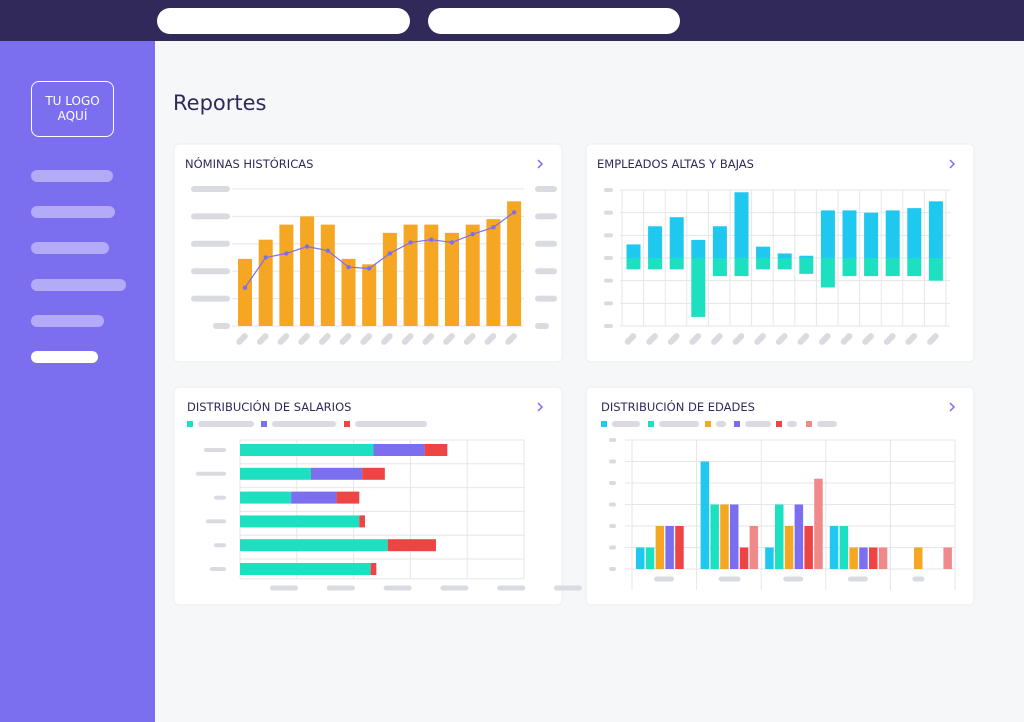  Describe the element at coordinates (780, 496) in the screenshot. I see `card` at that location.